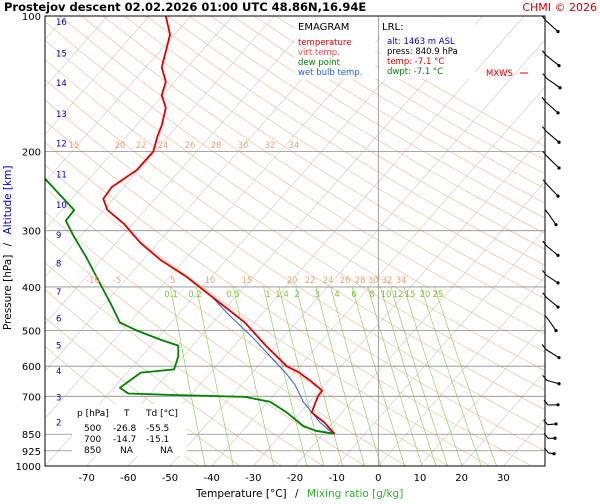 The width and height of the screenshot is (600, 504). What do you see at coordinates (425, 295) in the screenshot?
I see `mixing-ratio-label: 20` at bounding box center [425, 295].